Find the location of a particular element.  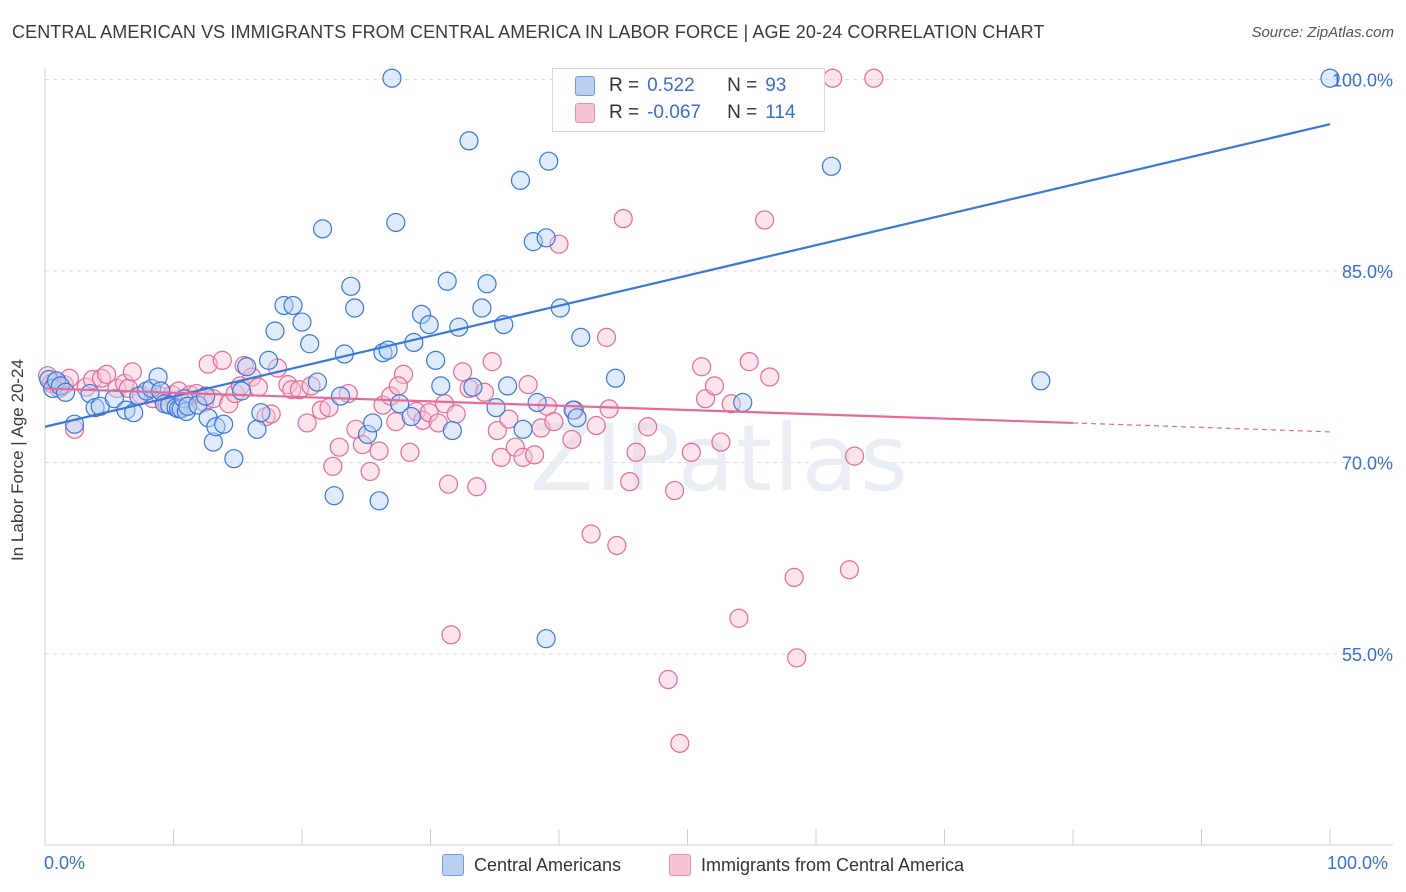

y-tick-label: 100.0% is located at coordinates (1362, 81).